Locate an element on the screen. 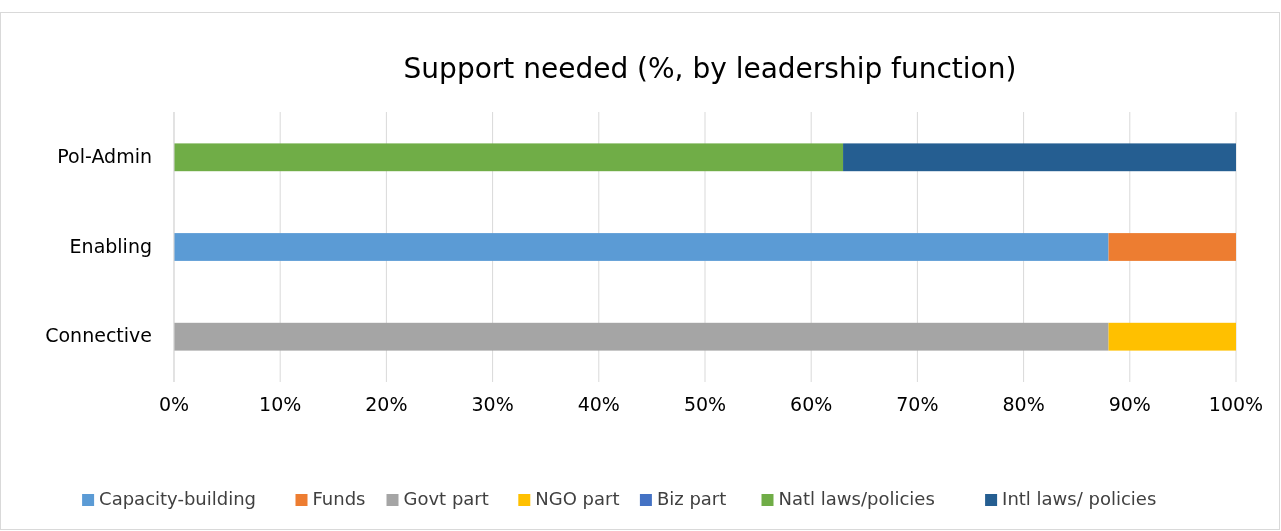  x-tick-label: 90% is located at coordinates (1129, 404).